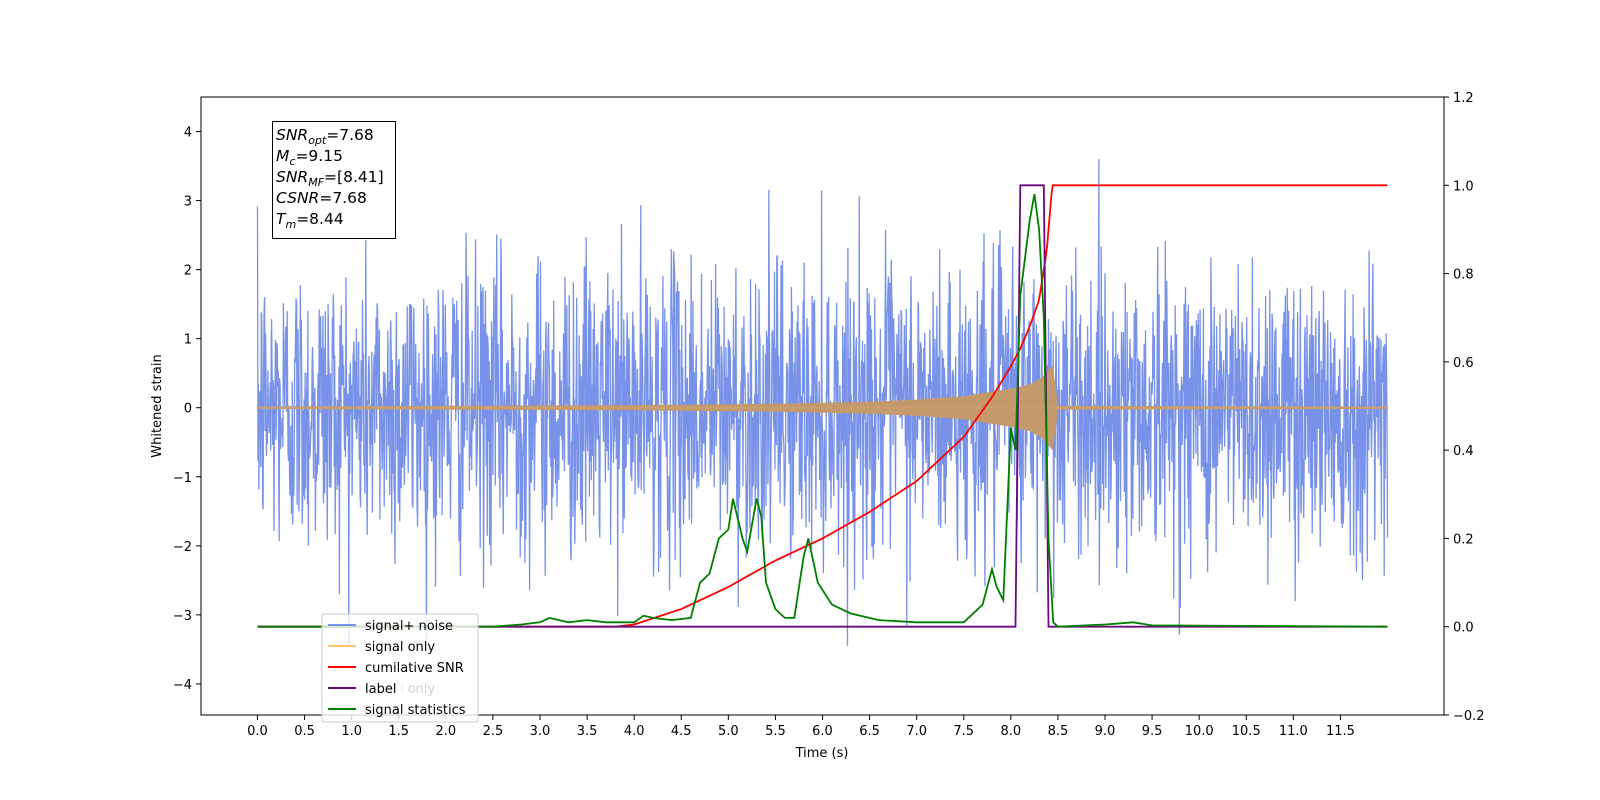 This screenshot has height=800, width=1600. I want to click on y-right-tick-label: 0.4, so click(1463, 451).